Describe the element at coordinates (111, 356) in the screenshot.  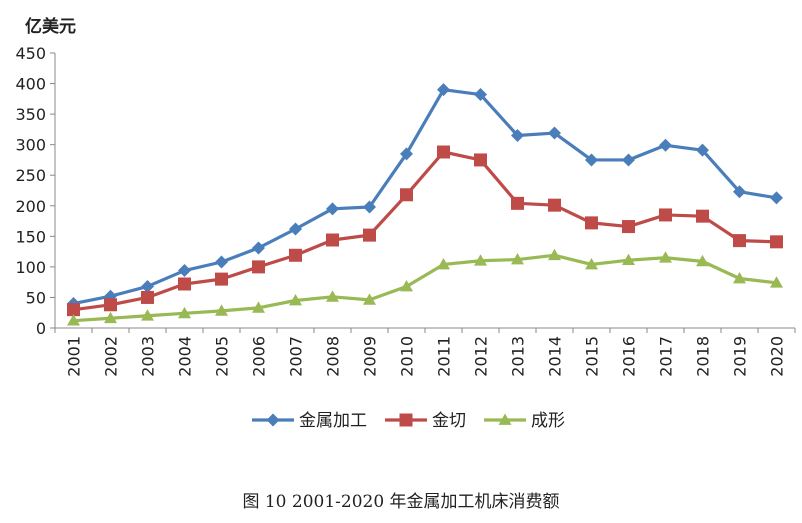
I see `x-tick-label: 2002` at that location.